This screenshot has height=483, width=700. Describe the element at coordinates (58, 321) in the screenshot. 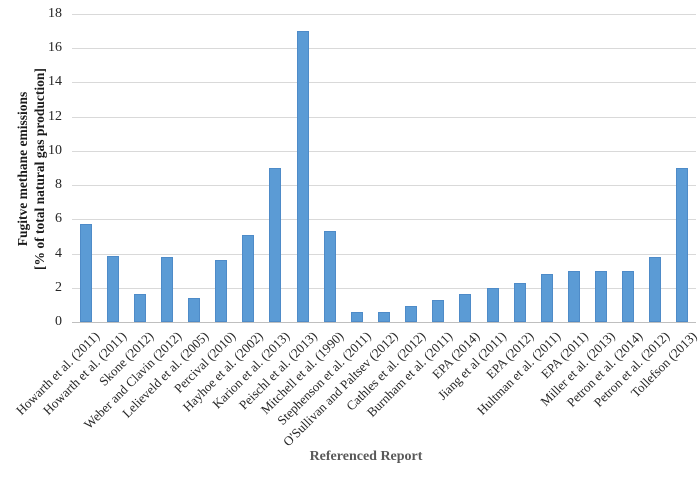

I see `y-tick-label: 0` at that location.